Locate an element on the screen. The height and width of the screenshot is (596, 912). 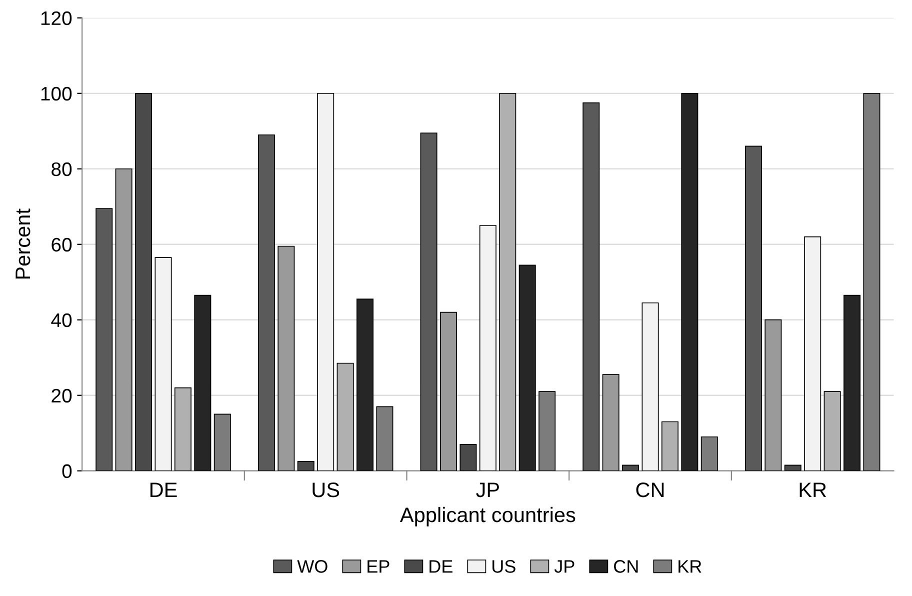
y-tick-label: 100 is located at coordinates (56, 93).